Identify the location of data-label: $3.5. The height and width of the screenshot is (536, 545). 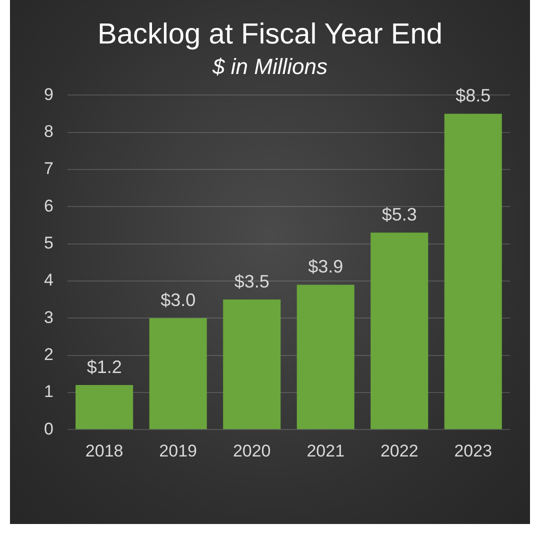
(252, 282).